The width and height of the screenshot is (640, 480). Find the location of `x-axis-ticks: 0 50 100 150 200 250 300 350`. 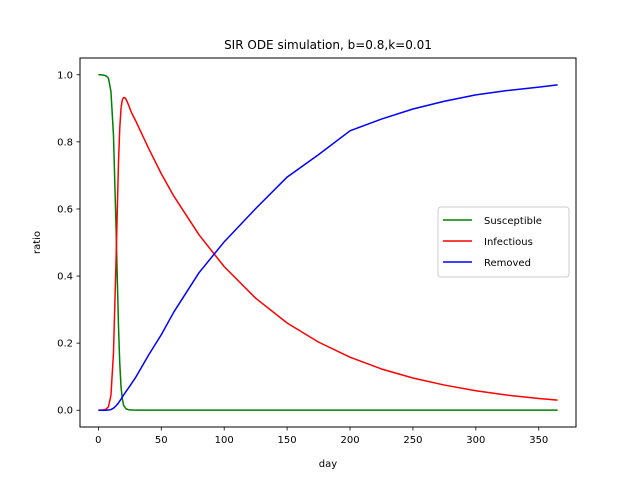

x-axis-ticks: 0 50 100 150 200 250 300 350 is located at coordinates (321, 436).